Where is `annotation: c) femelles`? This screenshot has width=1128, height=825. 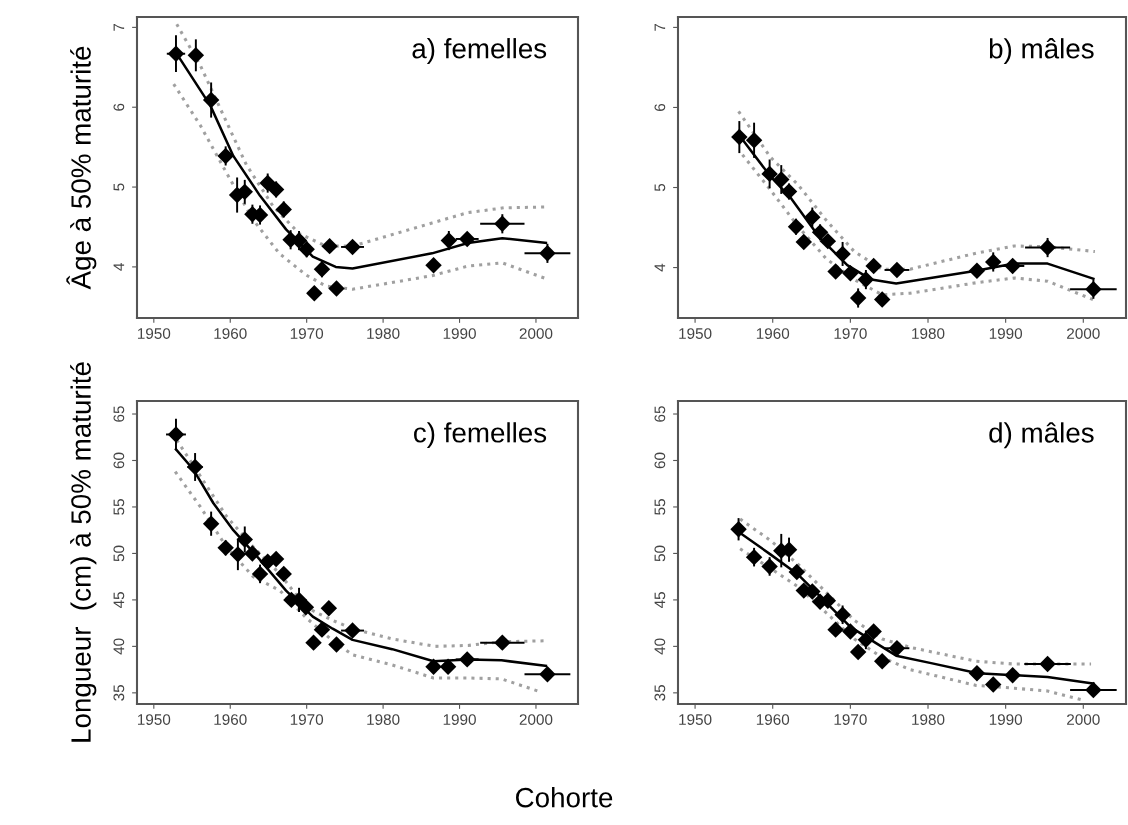
annotation: c) femelles is located at coordinates (480, 435).